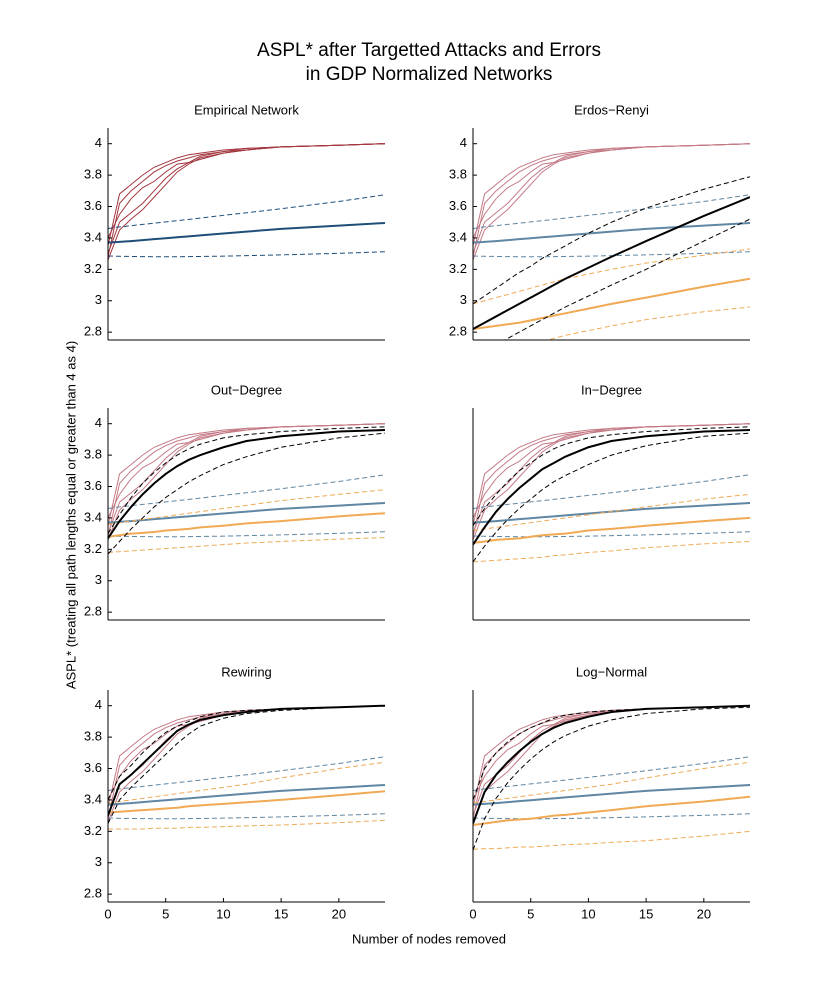  I want to click on panel: Out−Degree 2.8 3 3.2 3.4 3.6 3.8 4, so click(234, 501).